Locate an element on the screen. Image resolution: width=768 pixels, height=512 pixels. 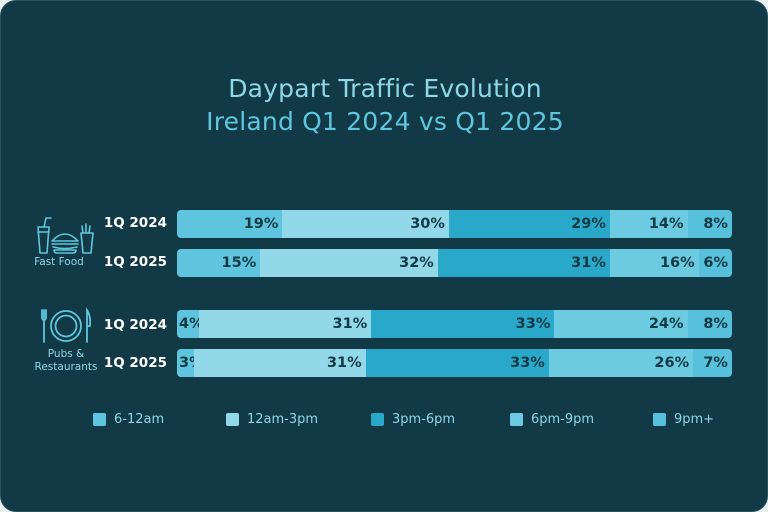
legend-label: 3pm-6pm is located at coordinates (424, 419).